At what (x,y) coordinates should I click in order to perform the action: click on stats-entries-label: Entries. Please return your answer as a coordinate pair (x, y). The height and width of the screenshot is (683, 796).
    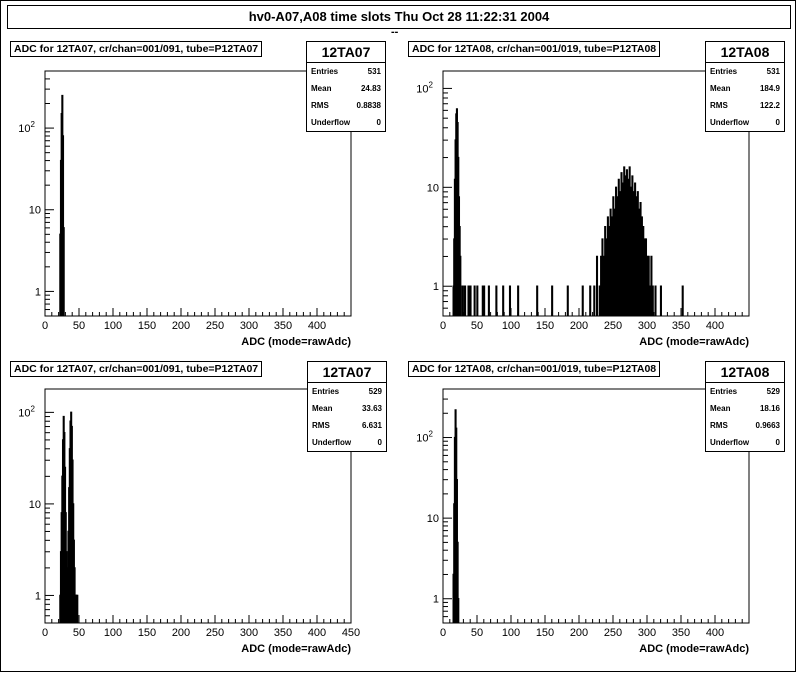
    Looking at the image, I should click on (724, 391).